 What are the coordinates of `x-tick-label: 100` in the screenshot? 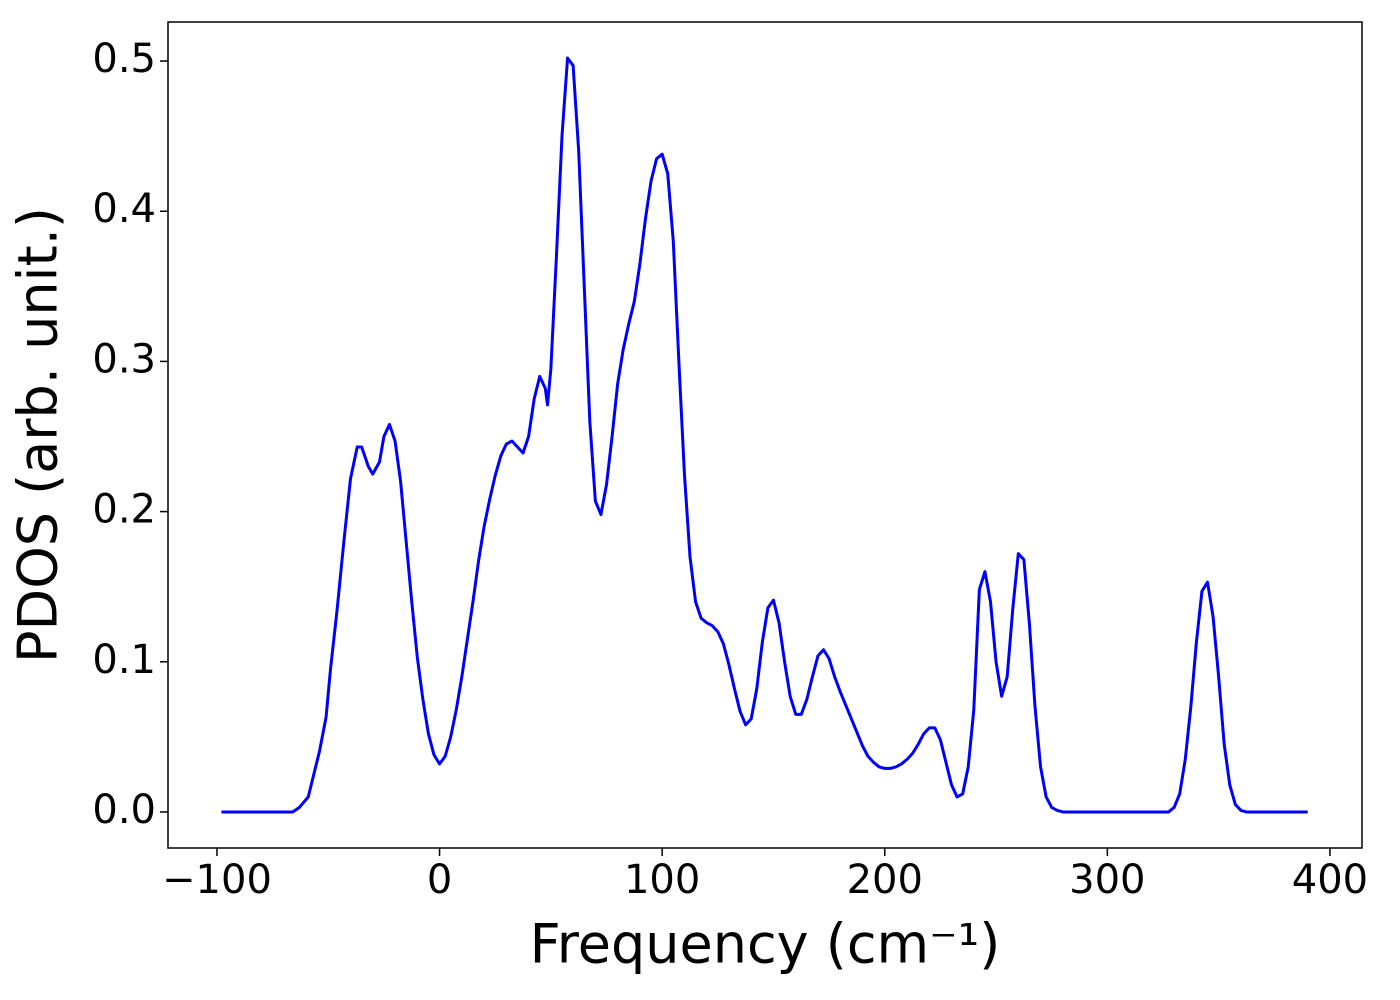 It's located at (662, 880).